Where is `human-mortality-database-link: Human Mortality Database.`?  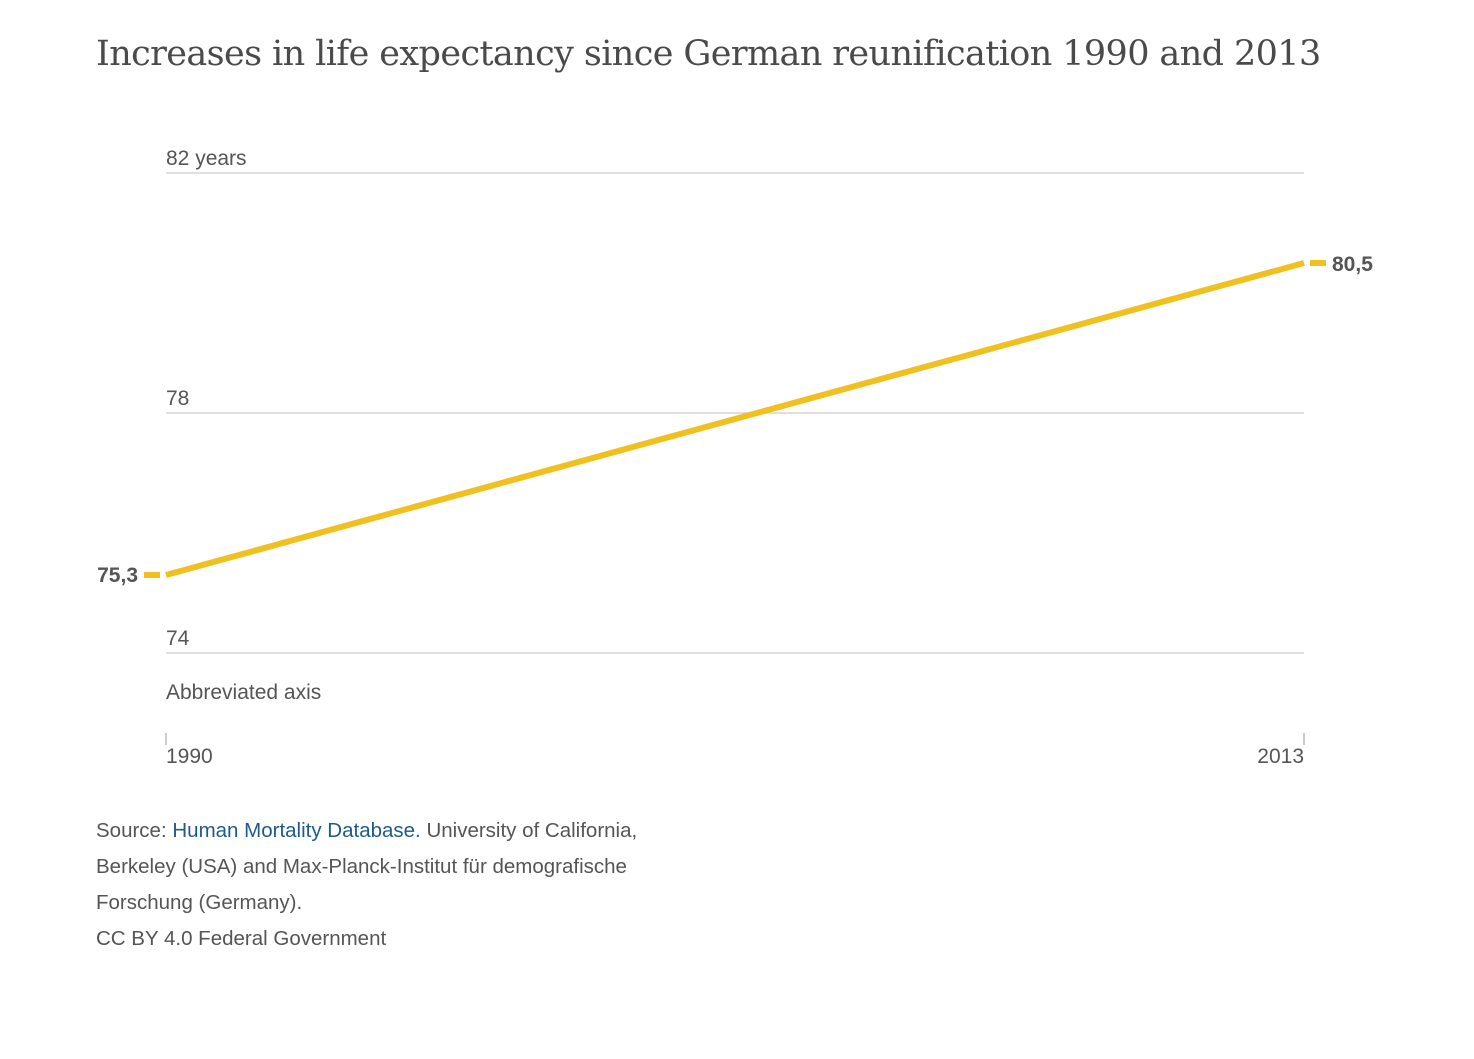
human-mortality-database-link: Human Mortality Database. is located at coordinates (296, 830).